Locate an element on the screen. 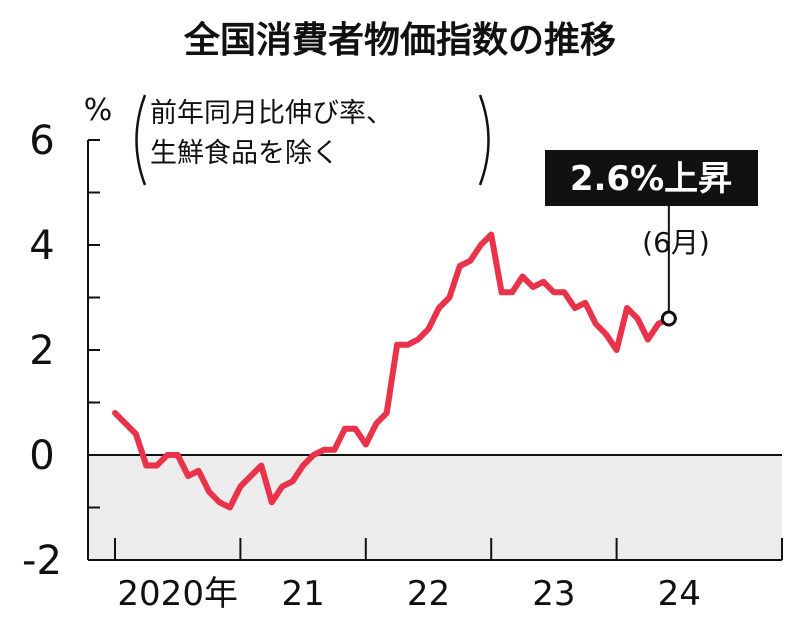 This screenshot has width=800, height=625. note-line-2: 生鮮食品を除く is located at coordinates (244, 153).